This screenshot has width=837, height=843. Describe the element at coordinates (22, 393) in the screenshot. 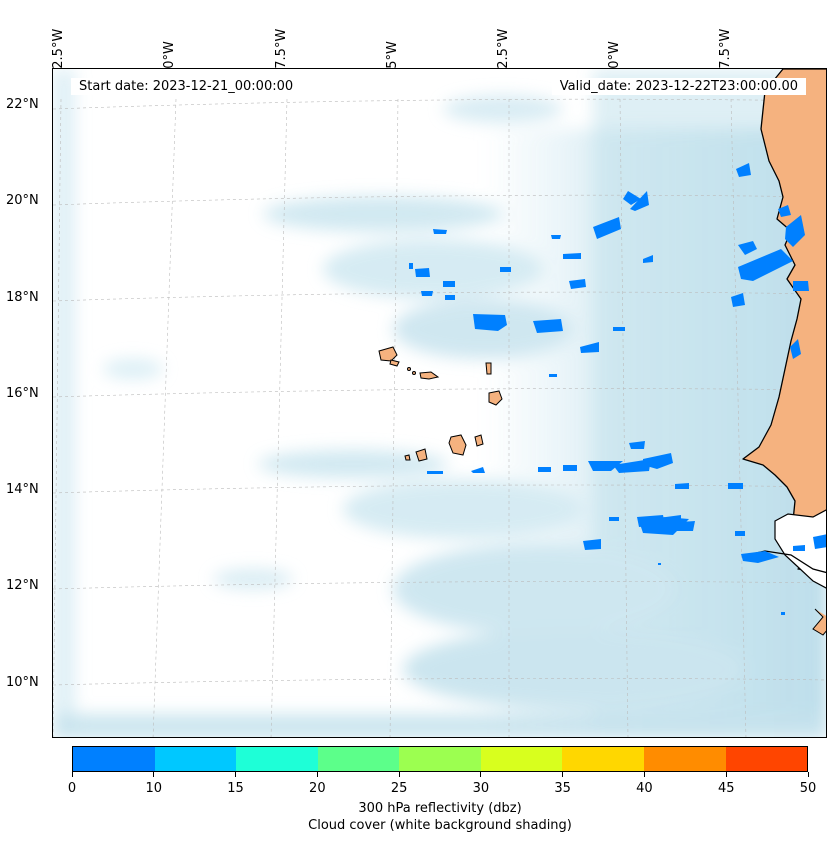

I see `lat-label-16n: 16°N` at that location.